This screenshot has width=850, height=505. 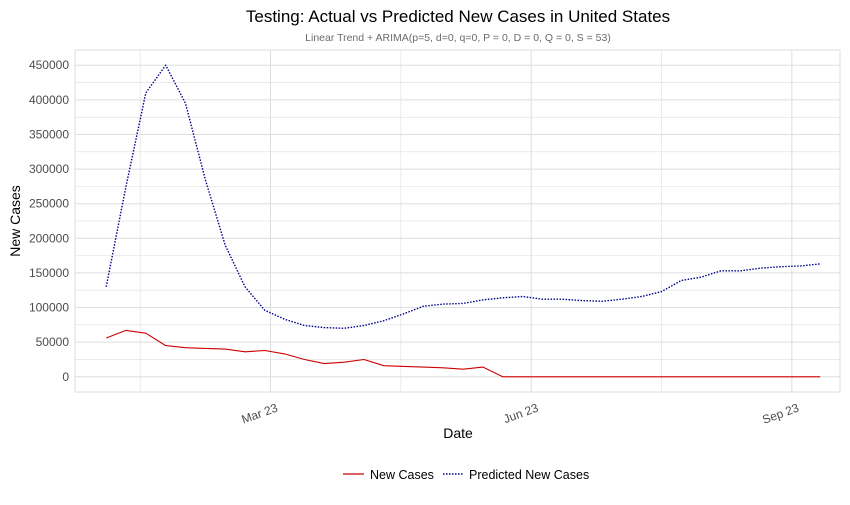 What do you see at coordinates (521, 414) in the screenshot?
I see `x-tick-label: Jun 23` at bounding box center [521, 414].